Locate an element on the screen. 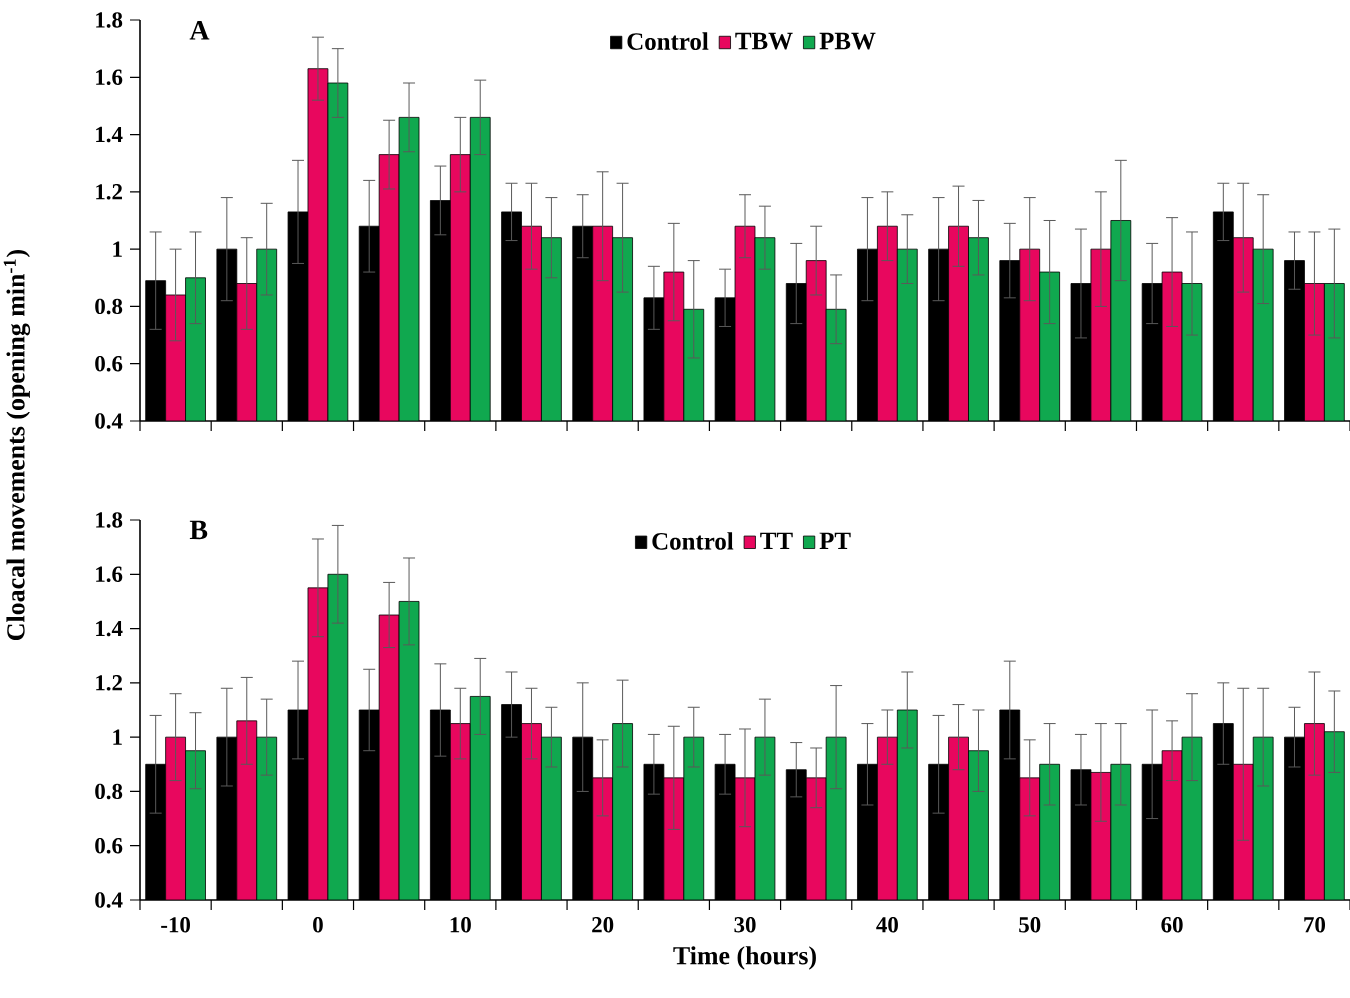 The width and height of the screenshot is (1350, 998). legend-label: TBW is located at coordinates (764, 41).